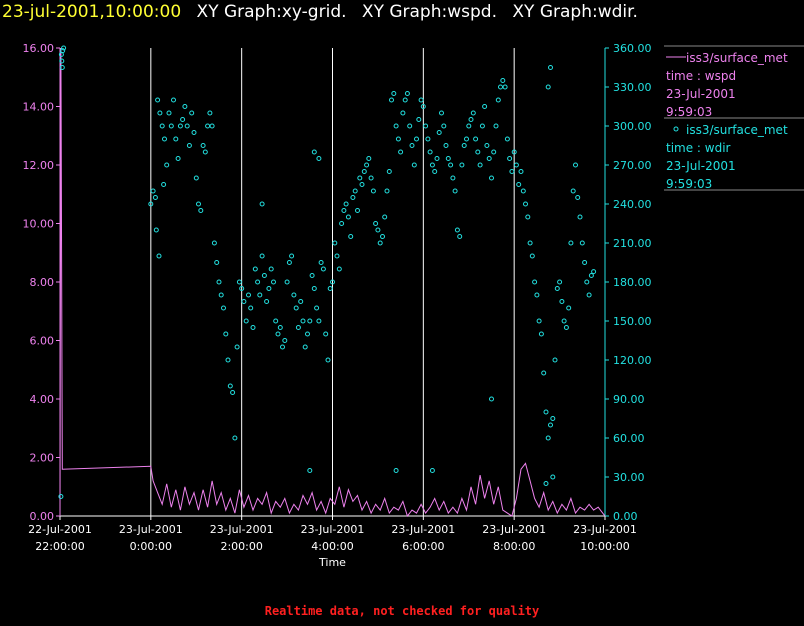 This screenshot has height=626, width=804. What do you see at coordinates (92, 12) in the screenshot?
I see `title-timestamp: 23-jul-2001,10:00:00` at bounding box center [92, 12].